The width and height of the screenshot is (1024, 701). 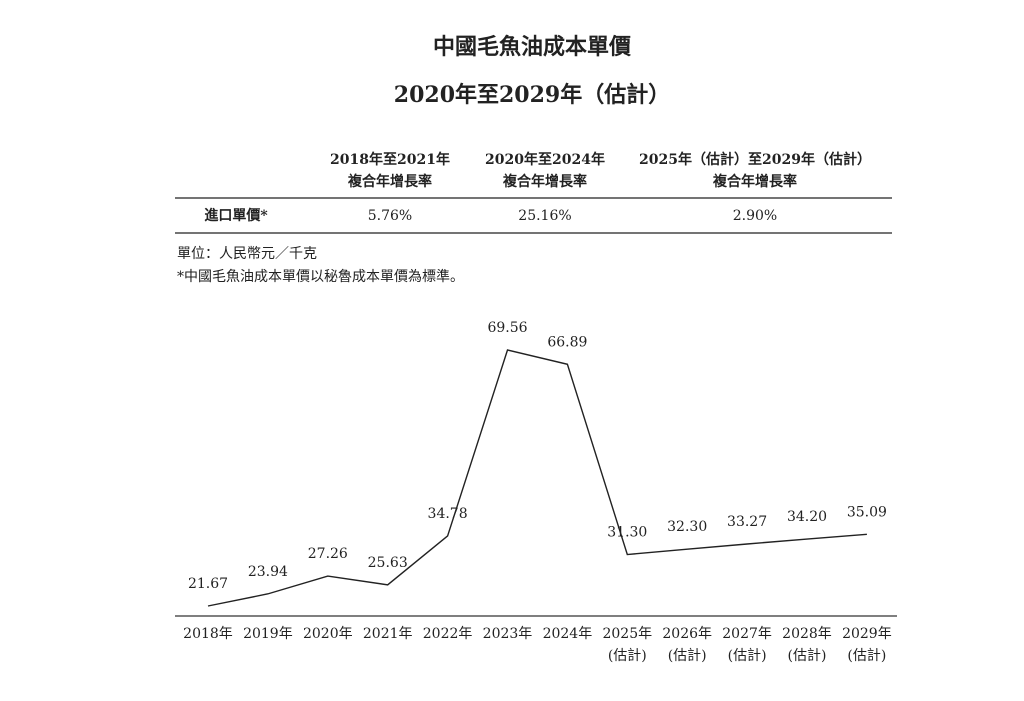 I want to click on data-label: 66.89, so click(x=567, y=342).